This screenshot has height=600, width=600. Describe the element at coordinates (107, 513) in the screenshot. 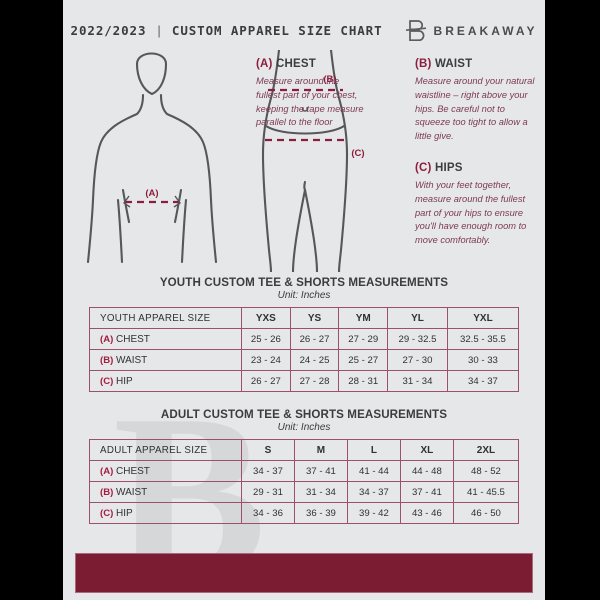

I see `adult-hip-tag: (C)` at that location.